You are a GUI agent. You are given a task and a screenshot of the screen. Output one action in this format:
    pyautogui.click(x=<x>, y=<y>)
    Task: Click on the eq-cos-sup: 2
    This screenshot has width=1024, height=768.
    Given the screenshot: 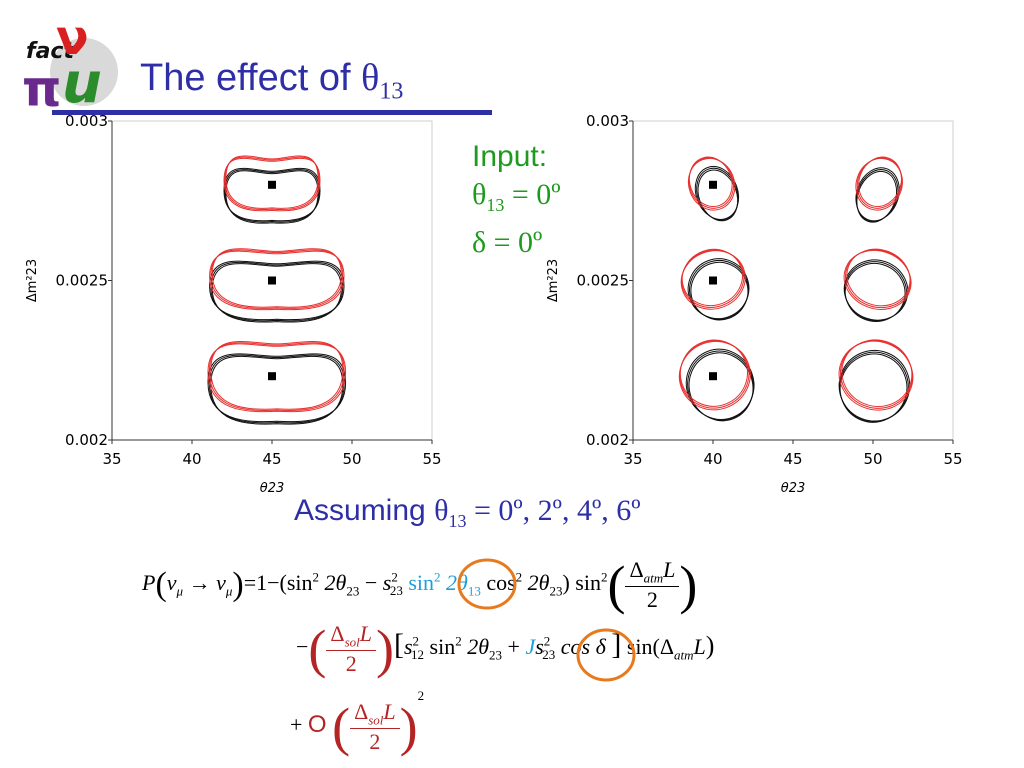 What is the action you would take?
    pyautogui.click(x=519, y=577)
    